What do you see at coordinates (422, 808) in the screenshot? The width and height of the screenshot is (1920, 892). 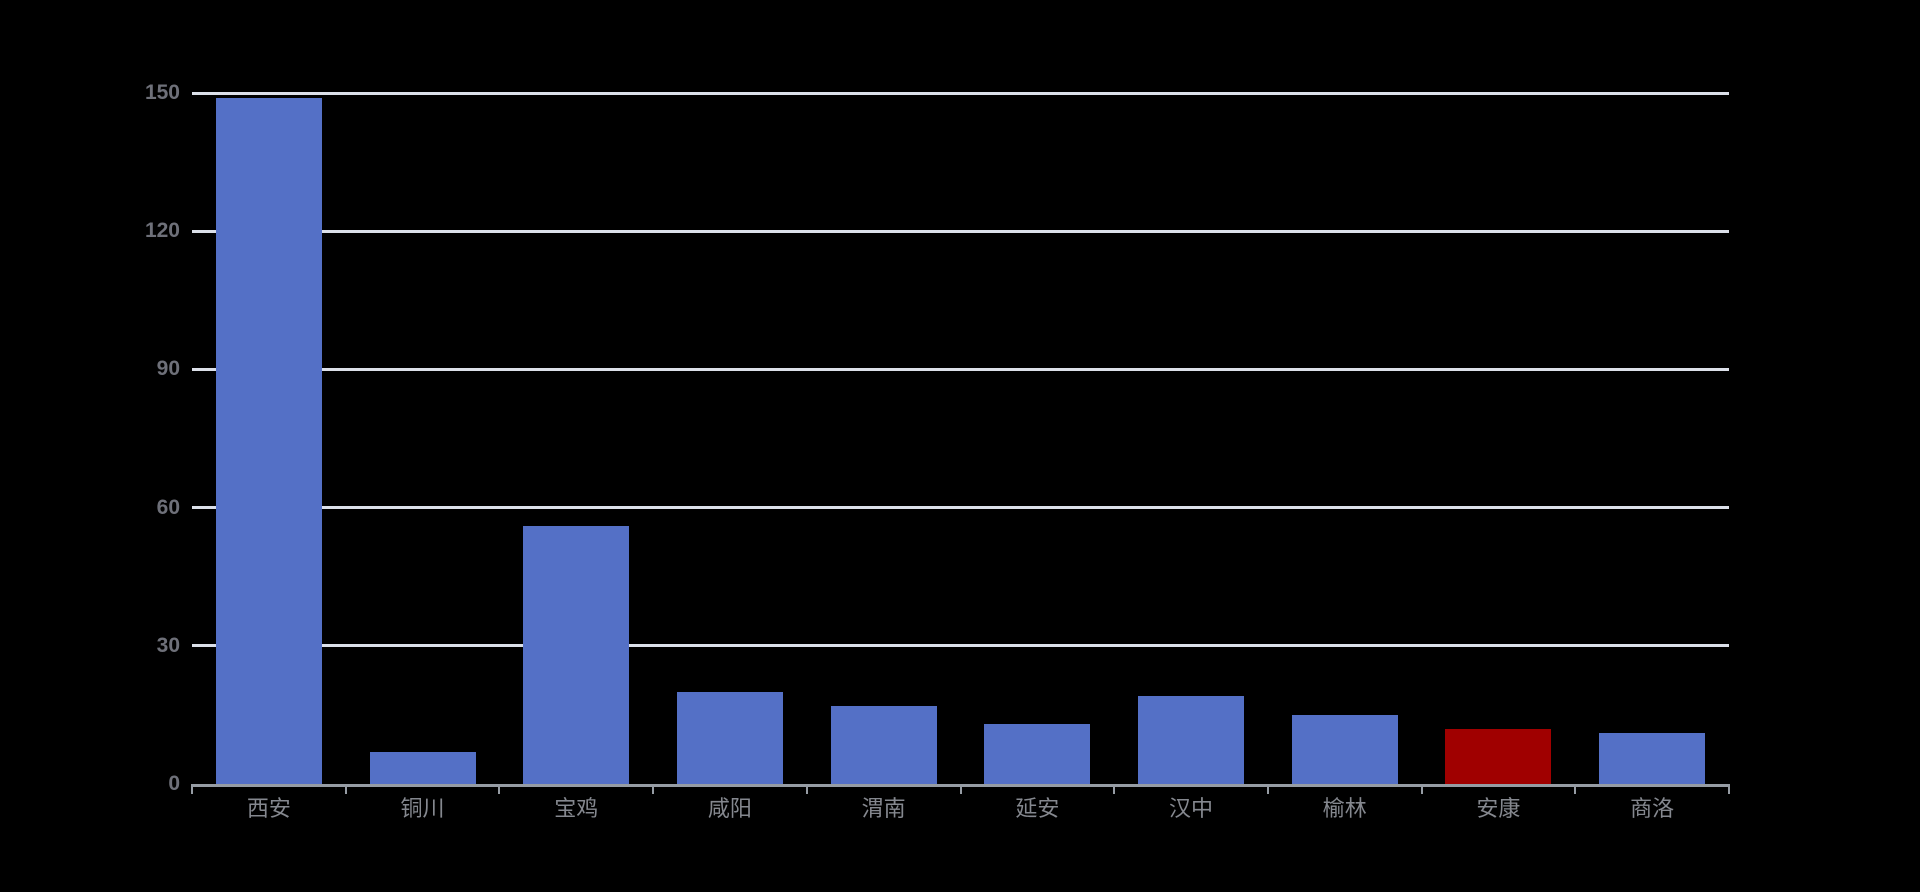 I see `x-axis-label-2: 铜川` at bounding box center [422, 808].